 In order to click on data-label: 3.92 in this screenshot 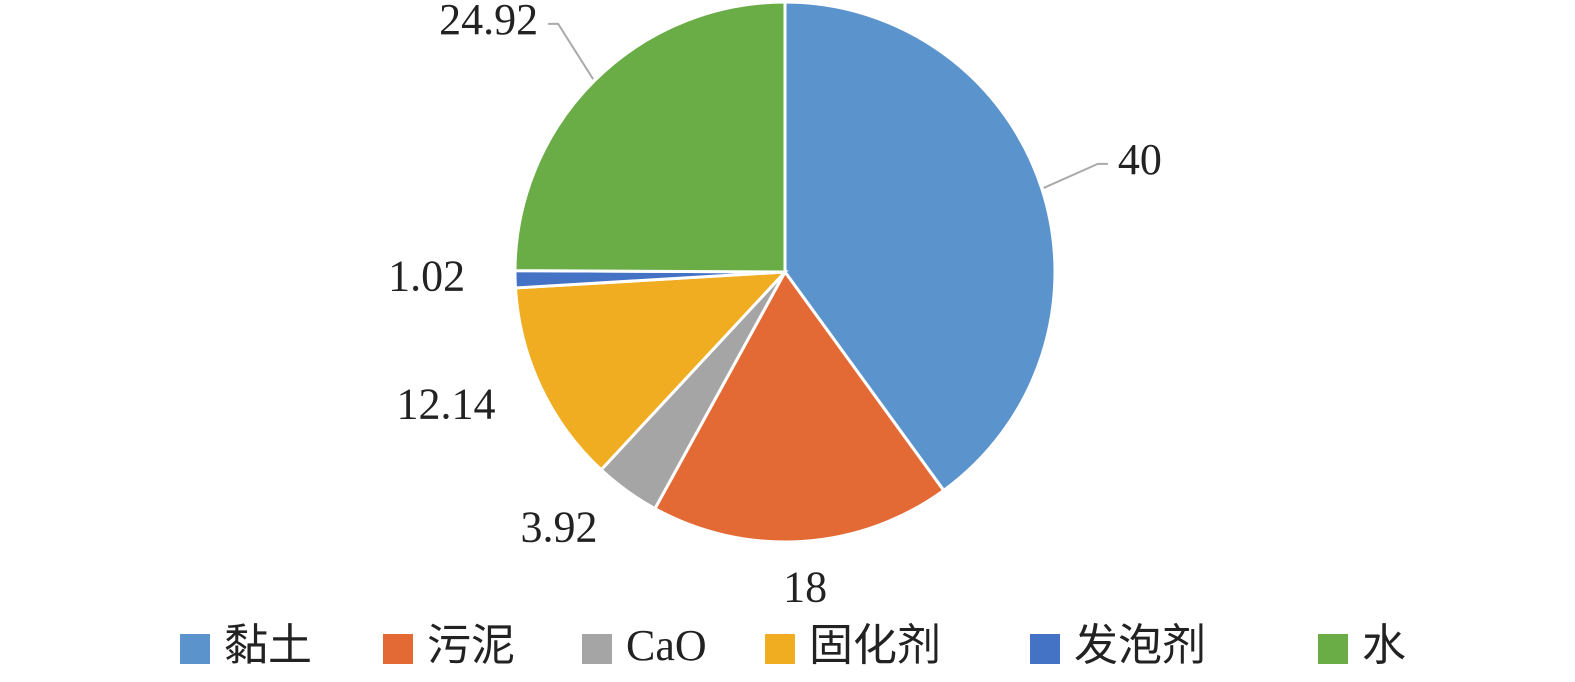, I will do `click(559, 526)`.